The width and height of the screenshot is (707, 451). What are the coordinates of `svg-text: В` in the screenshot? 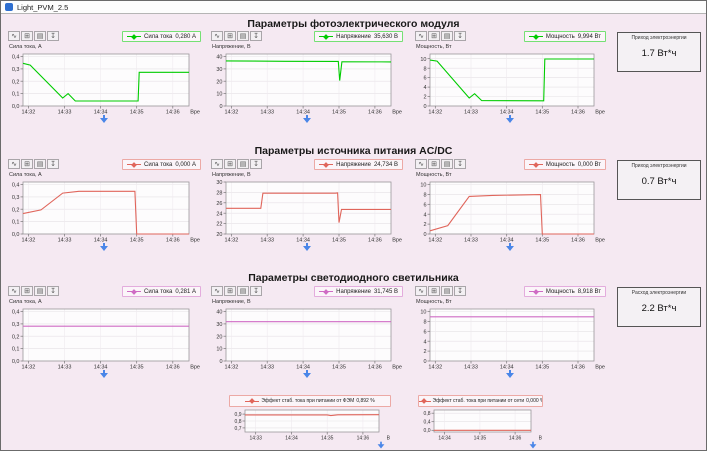 It's located at (389, 439).